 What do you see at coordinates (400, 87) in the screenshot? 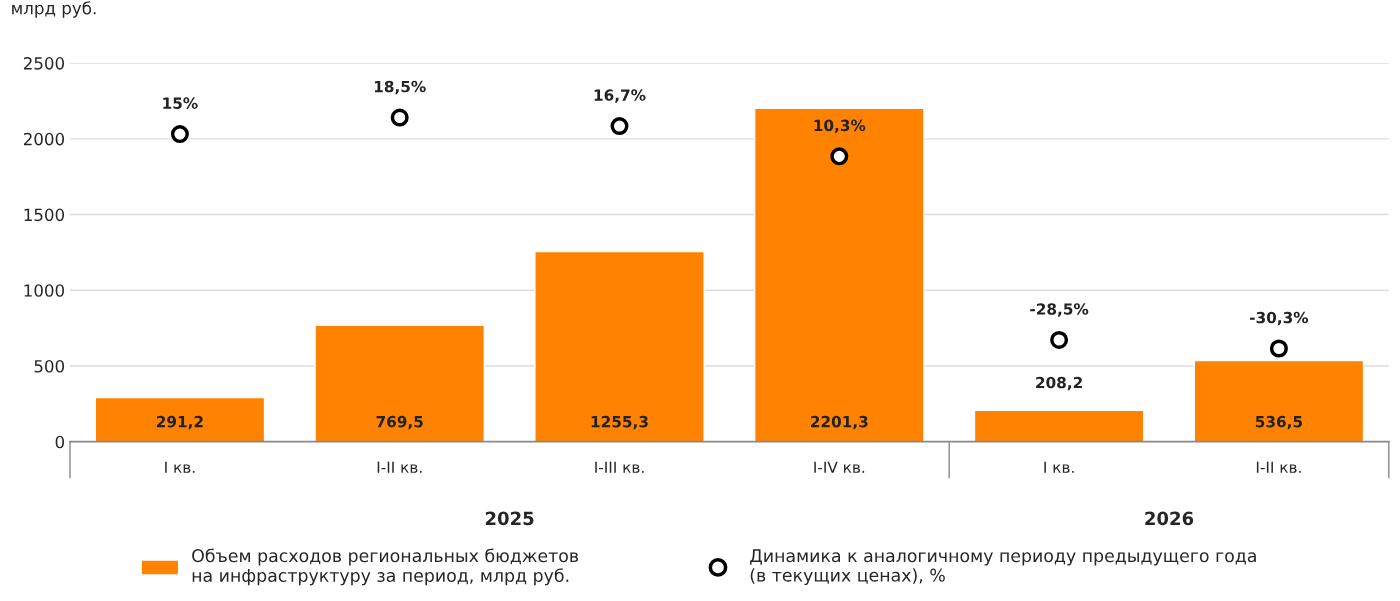
I see `data-label: 18,5%` at bounding box center [400, 87].